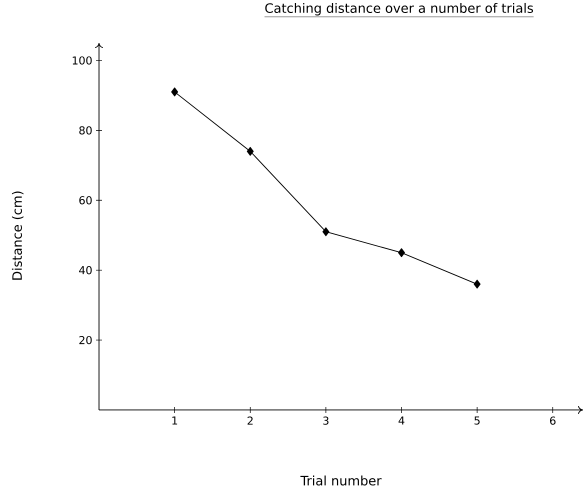  What do you see at coordinates (175, 420) in the screenshot?
I see `x-tick-label: 1` at bounding box center [175, 420].